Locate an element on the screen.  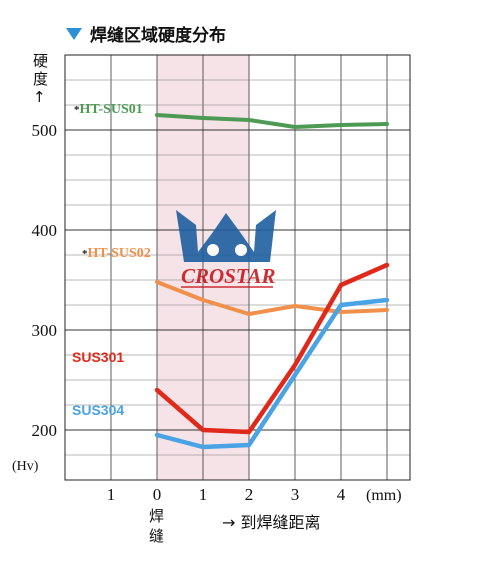
y-tick-labels: 500 400 300 200 is located at coordinates (45, 280).